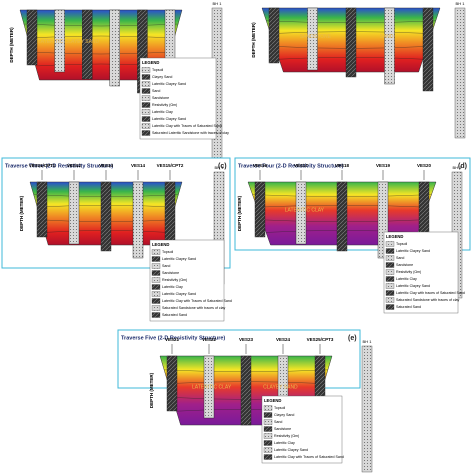 Image resolution: width=474 pixels, height=474 pixels. I want to click on station-label: VES16, so click(260, 165).